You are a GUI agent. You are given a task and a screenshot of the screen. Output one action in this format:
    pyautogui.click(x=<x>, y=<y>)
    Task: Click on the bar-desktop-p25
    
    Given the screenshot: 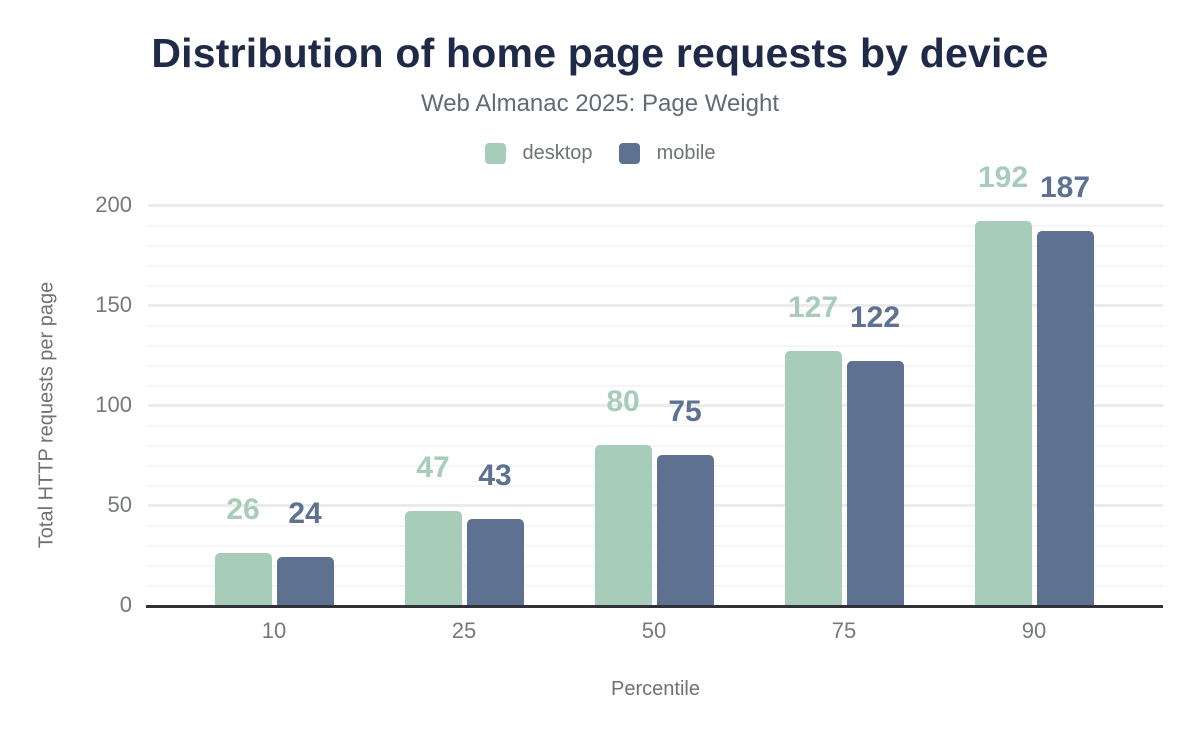 What is the action you would take?
    pyautogui.click(x=433, y=558)
    